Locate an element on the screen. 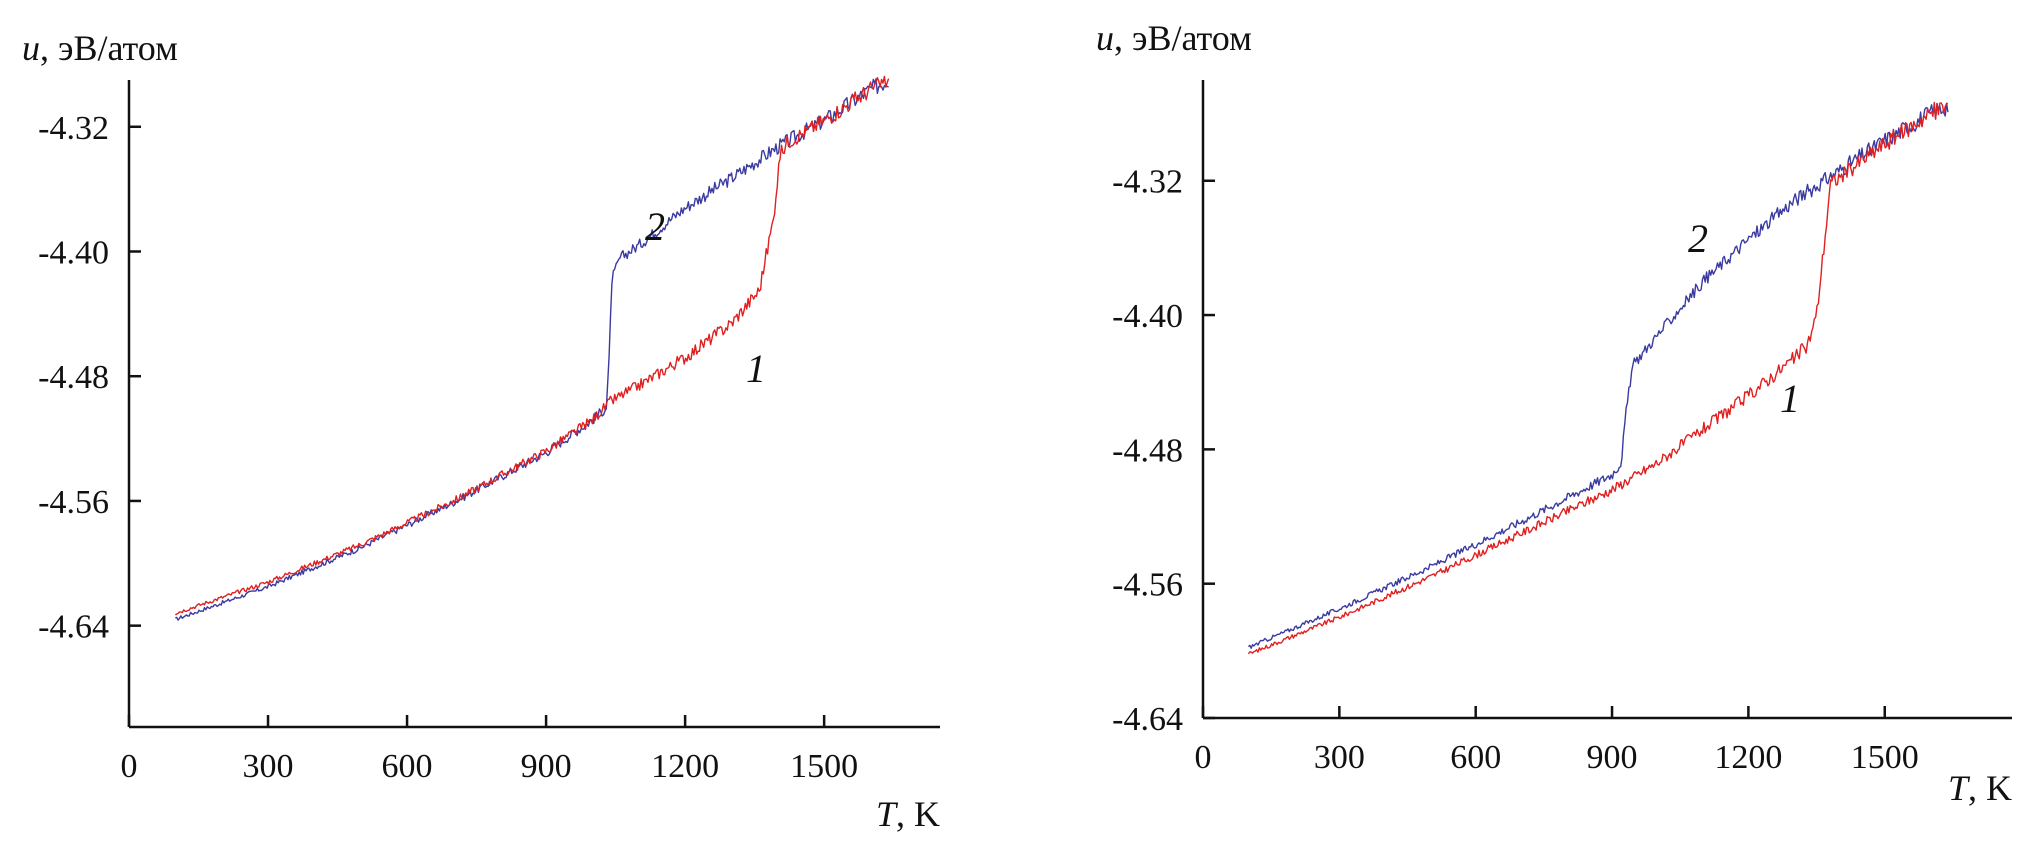  left-x-axis-title: T, K is located at coordinates (908, 814).